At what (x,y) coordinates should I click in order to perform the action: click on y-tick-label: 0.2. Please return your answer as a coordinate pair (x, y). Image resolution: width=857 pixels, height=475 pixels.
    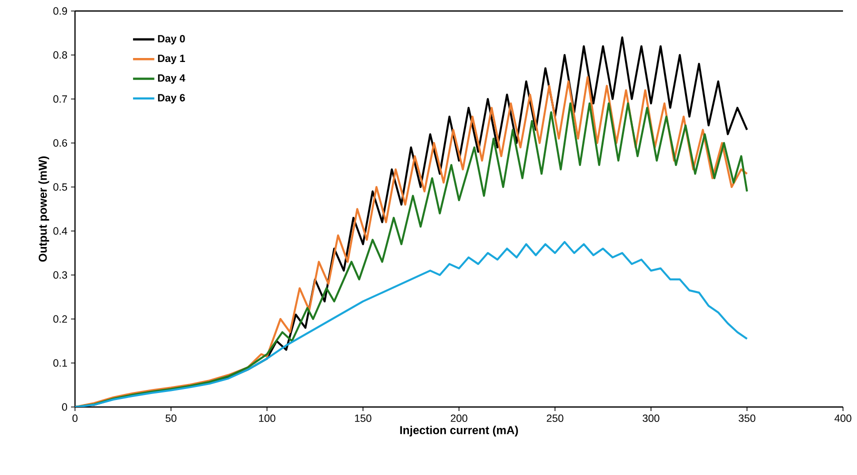
    Looking at the image, I should click on (60, 319).